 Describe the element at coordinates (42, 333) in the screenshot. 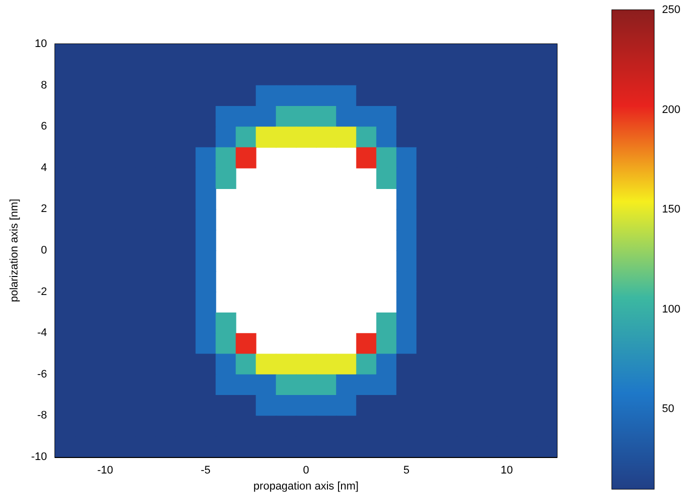

I see `y-tick-label: -4` at that location.